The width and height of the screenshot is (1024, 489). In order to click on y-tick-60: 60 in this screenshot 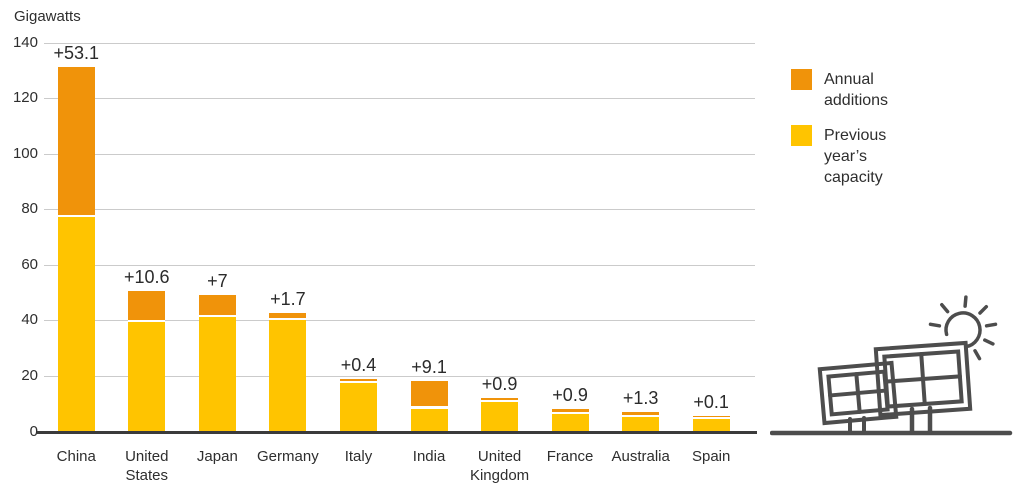, I will do `click(29, 264)`.